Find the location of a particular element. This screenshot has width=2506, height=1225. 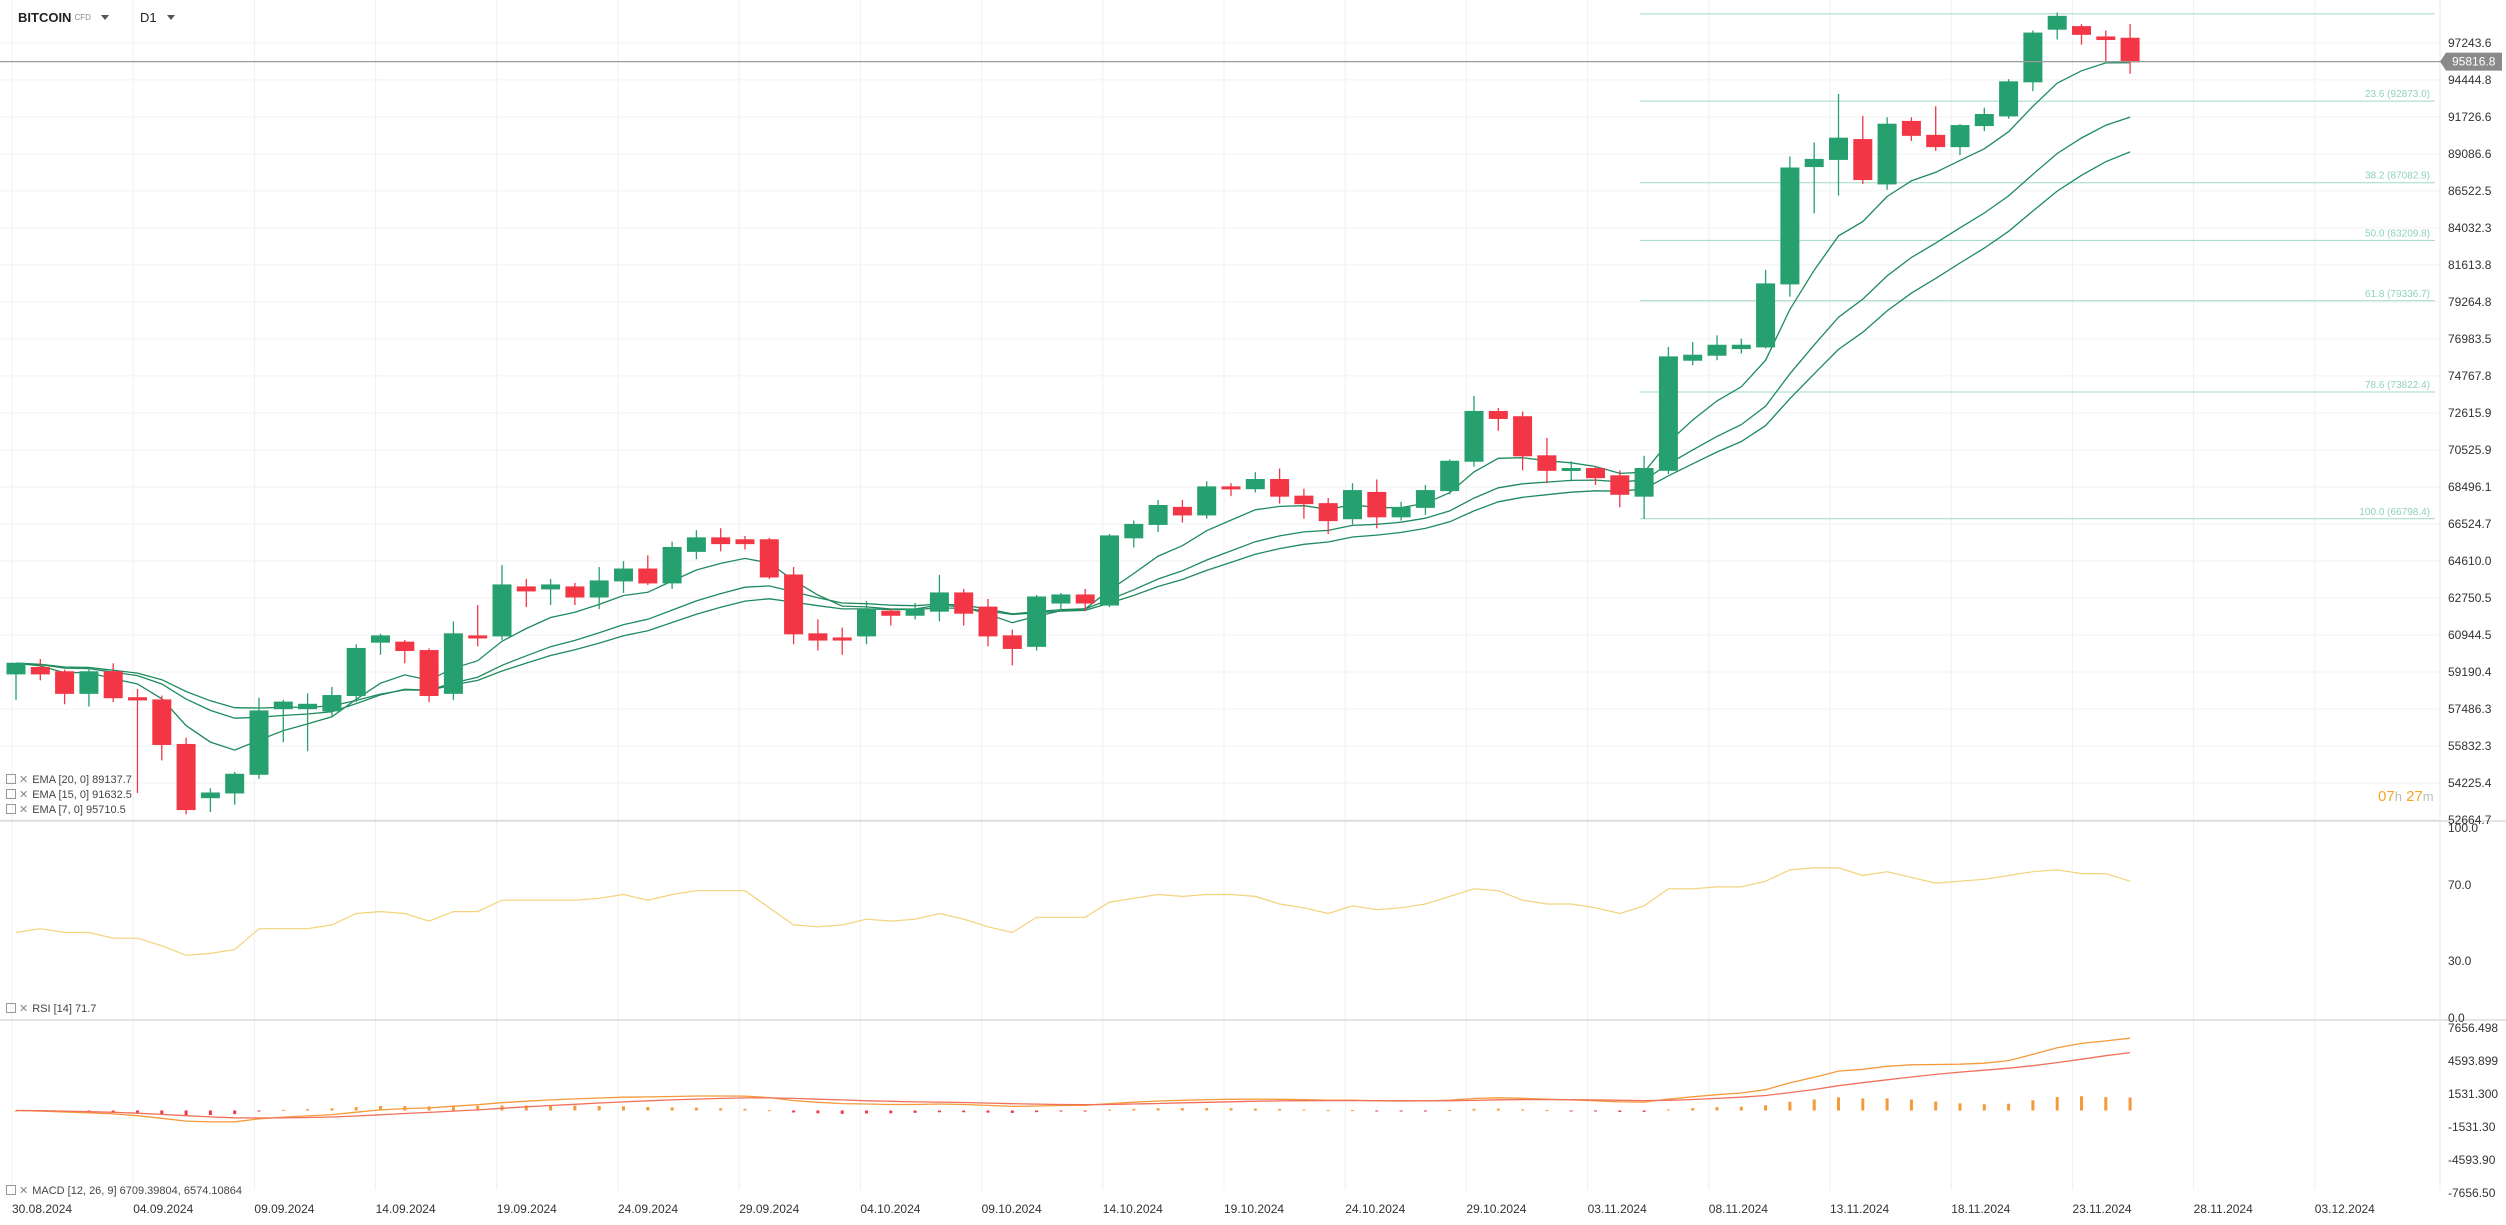

date-tick-label: 30.08.2024 is located at coordinates (42, 1209).